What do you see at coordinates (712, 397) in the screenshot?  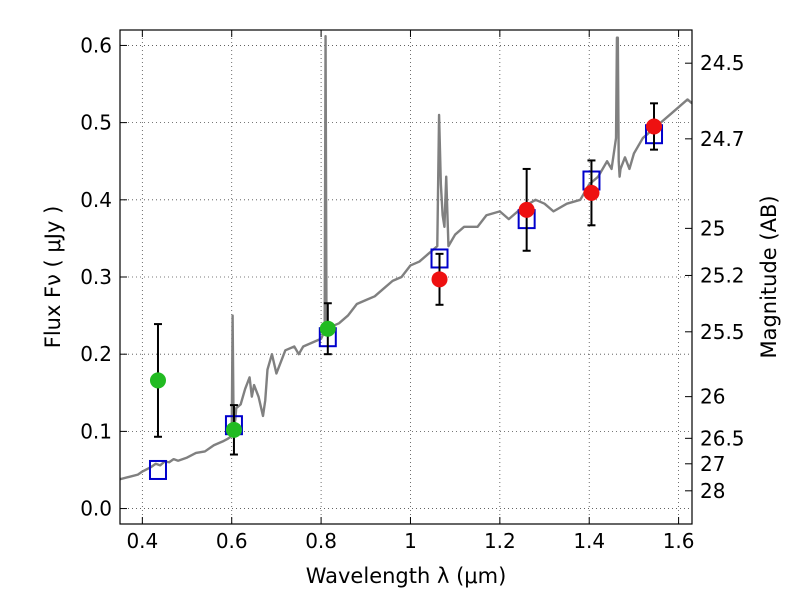 I see `magnitude-tick-label: 26` at bounding box center [712, 397].